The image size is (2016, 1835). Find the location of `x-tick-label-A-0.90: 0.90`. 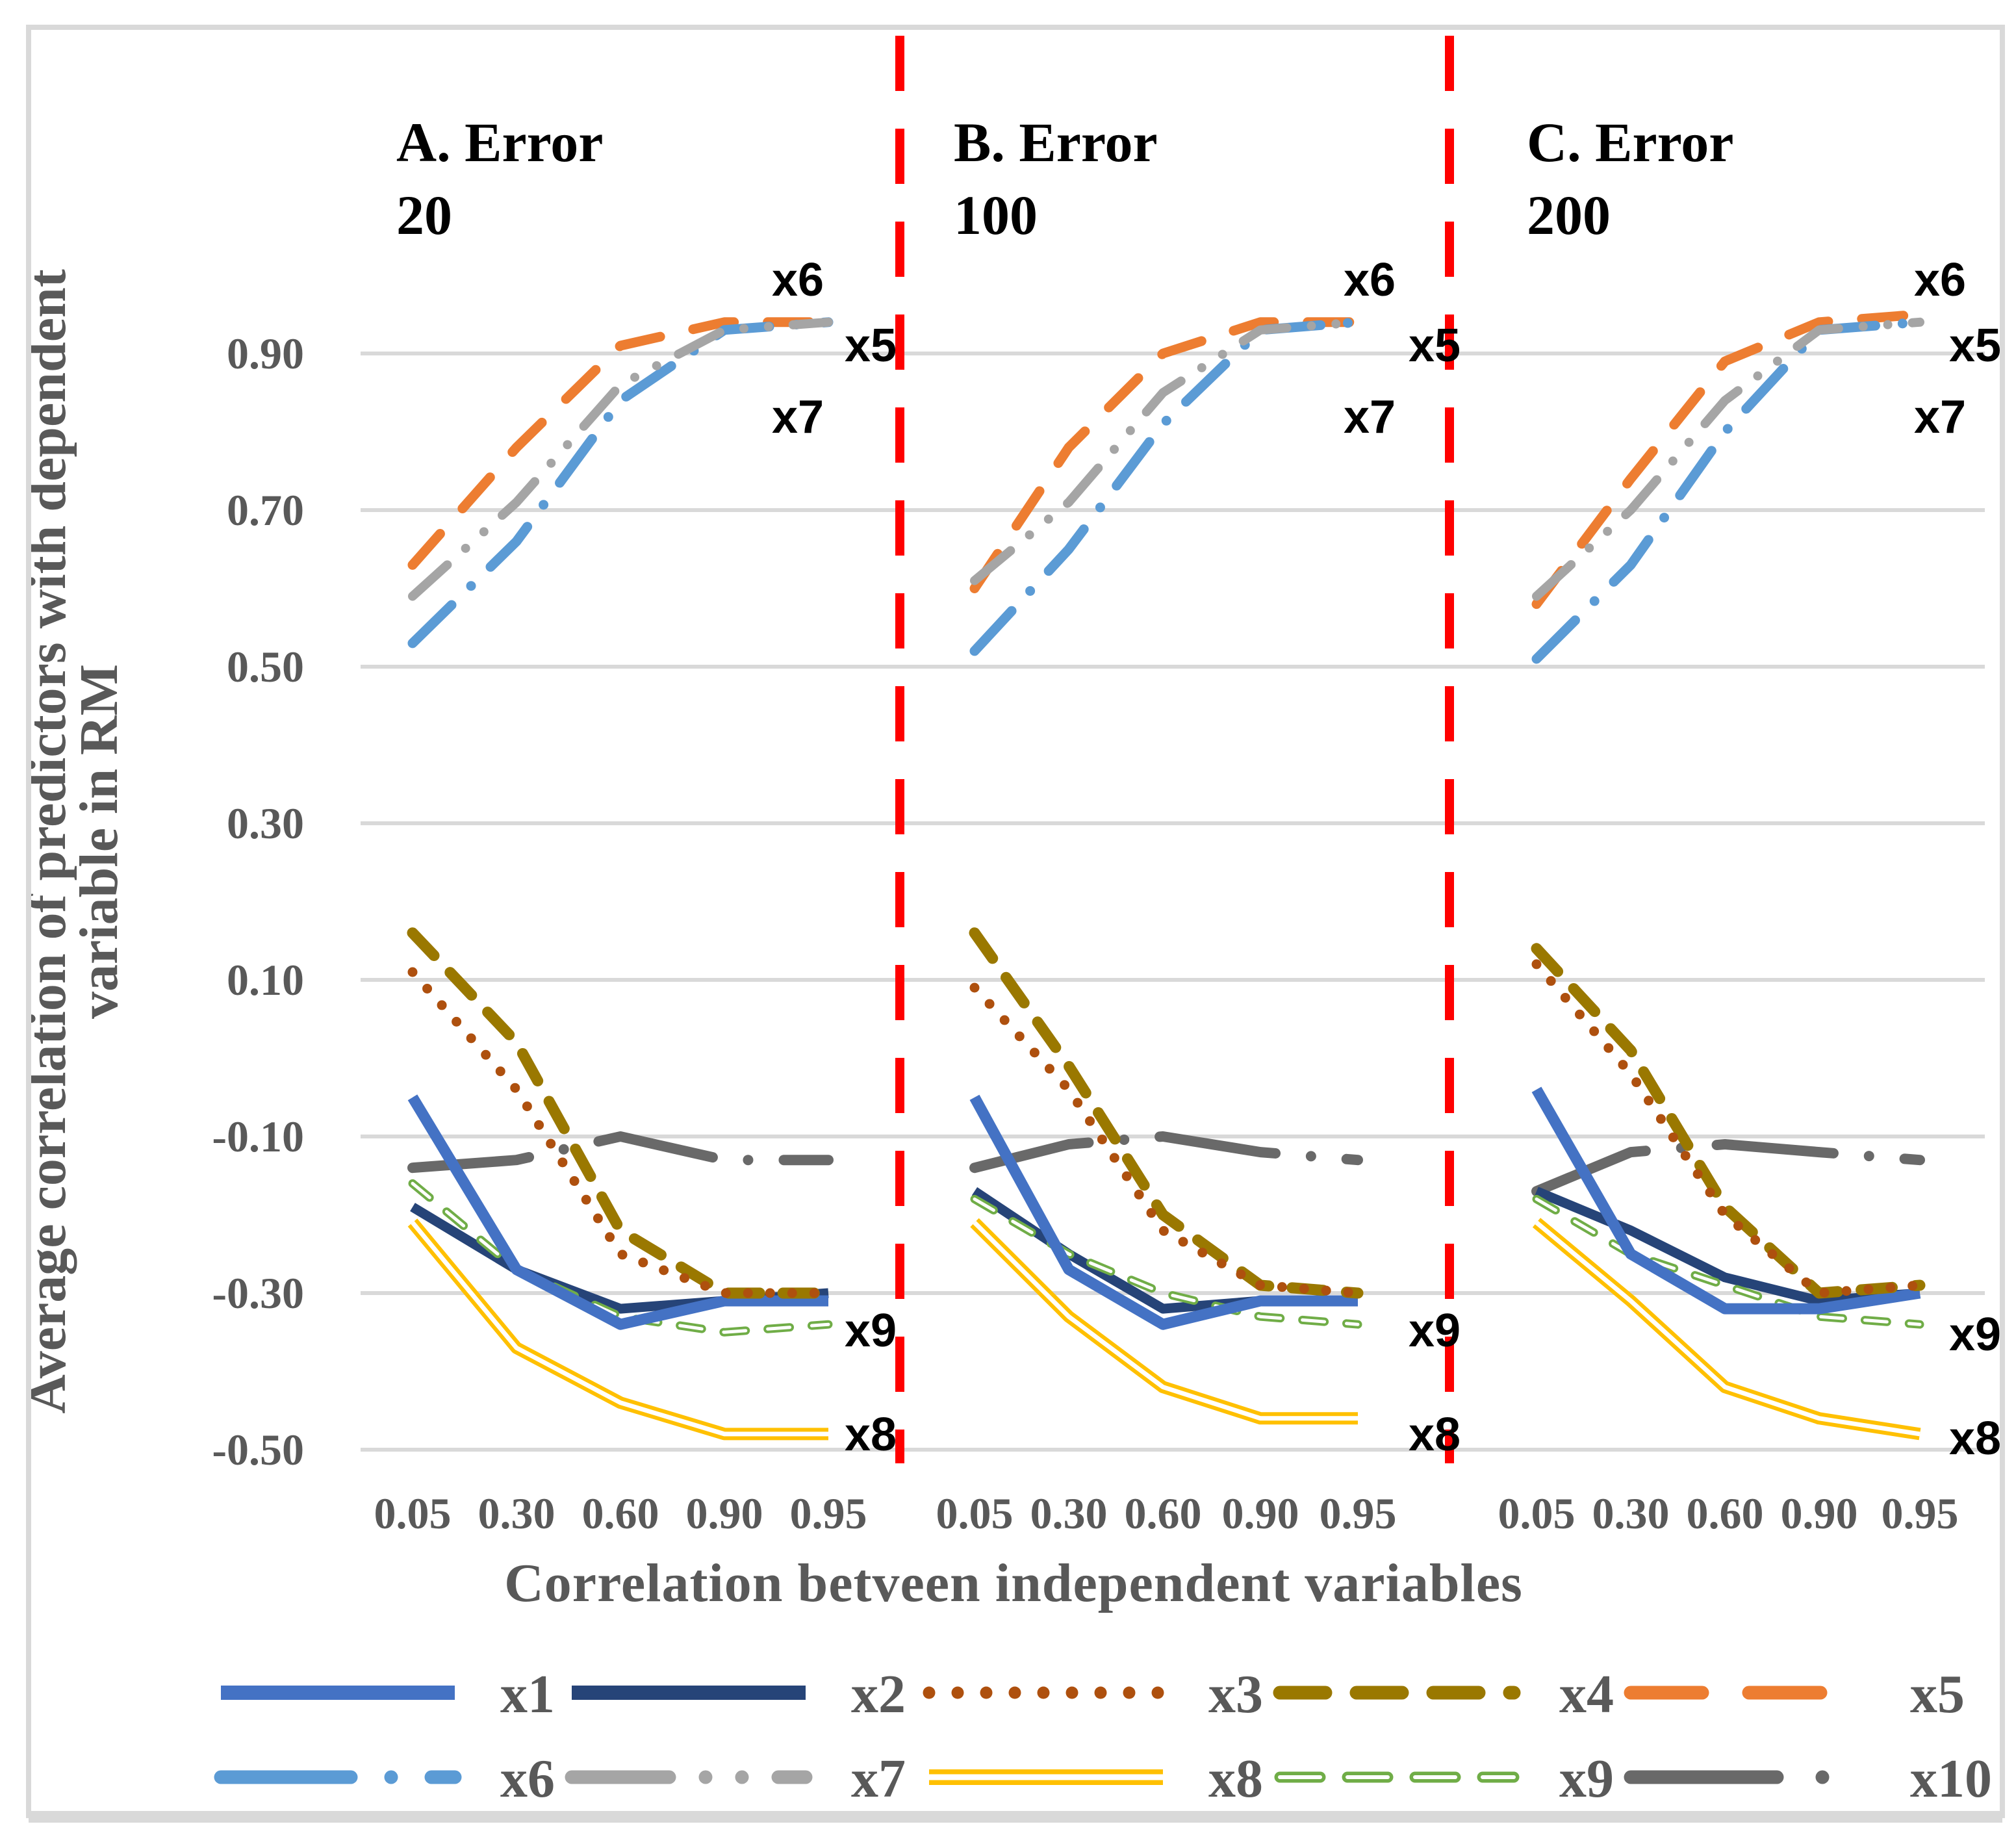

x-tick-label-A-0.90: 0.90 is located at coordinates (724, 1513).